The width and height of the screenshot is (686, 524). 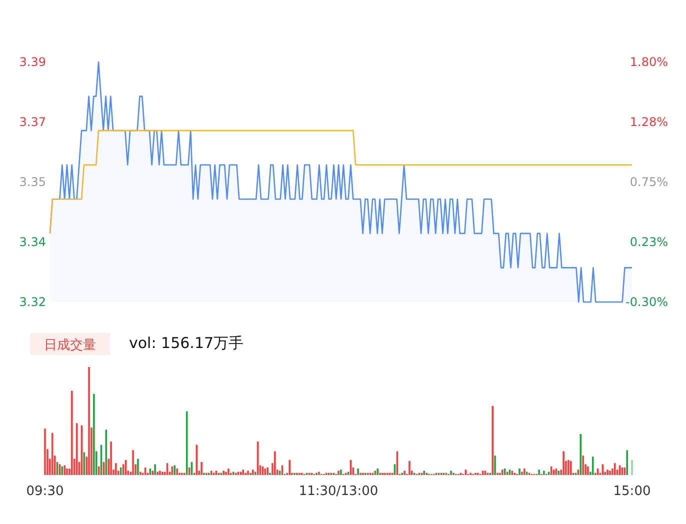 What do you see at coordinates (649, 62) in the screenshot?
I see `y2-tick-label: 1.80%` at bounding box center [649, 62].